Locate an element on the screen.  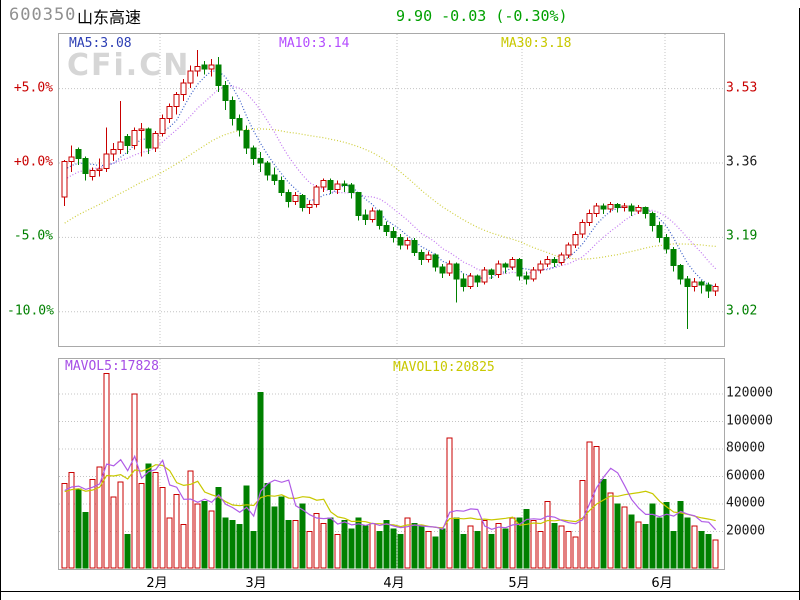
ma10-legend: MA10:3.14 is located at coordinates (314, 43).